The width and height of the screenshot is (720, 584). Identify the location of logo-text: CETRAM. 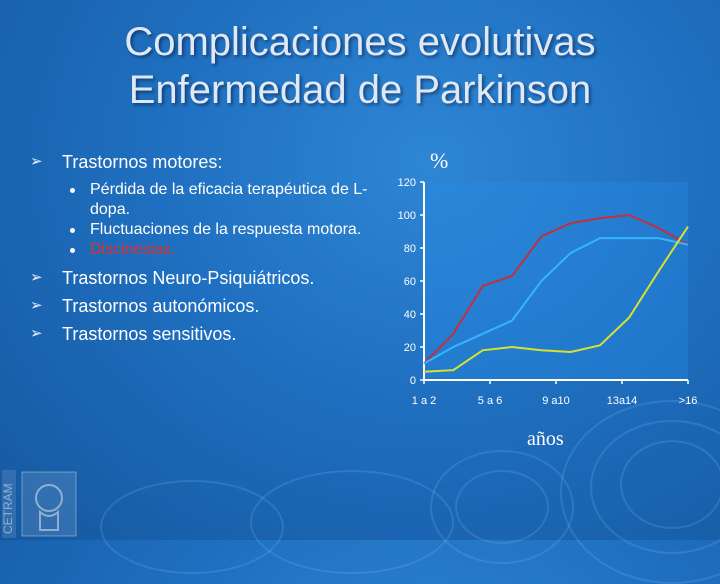
(8, 508).